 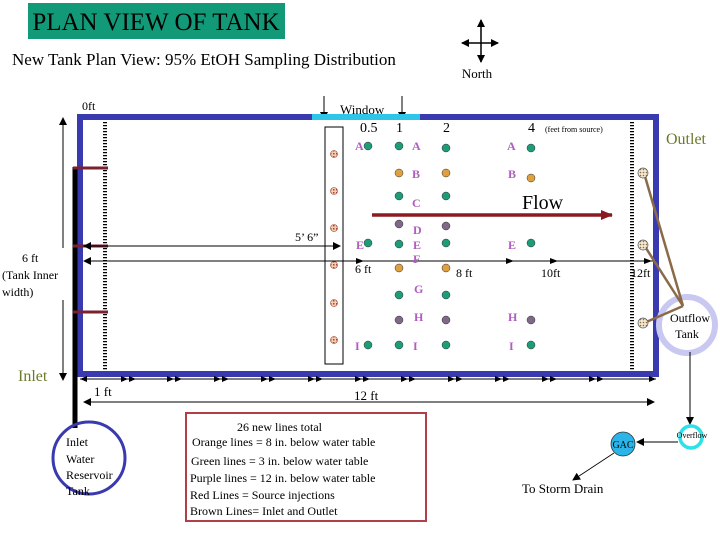 I want to click on dim-6ft-label: 6 ft, so click(x=363, y=269).